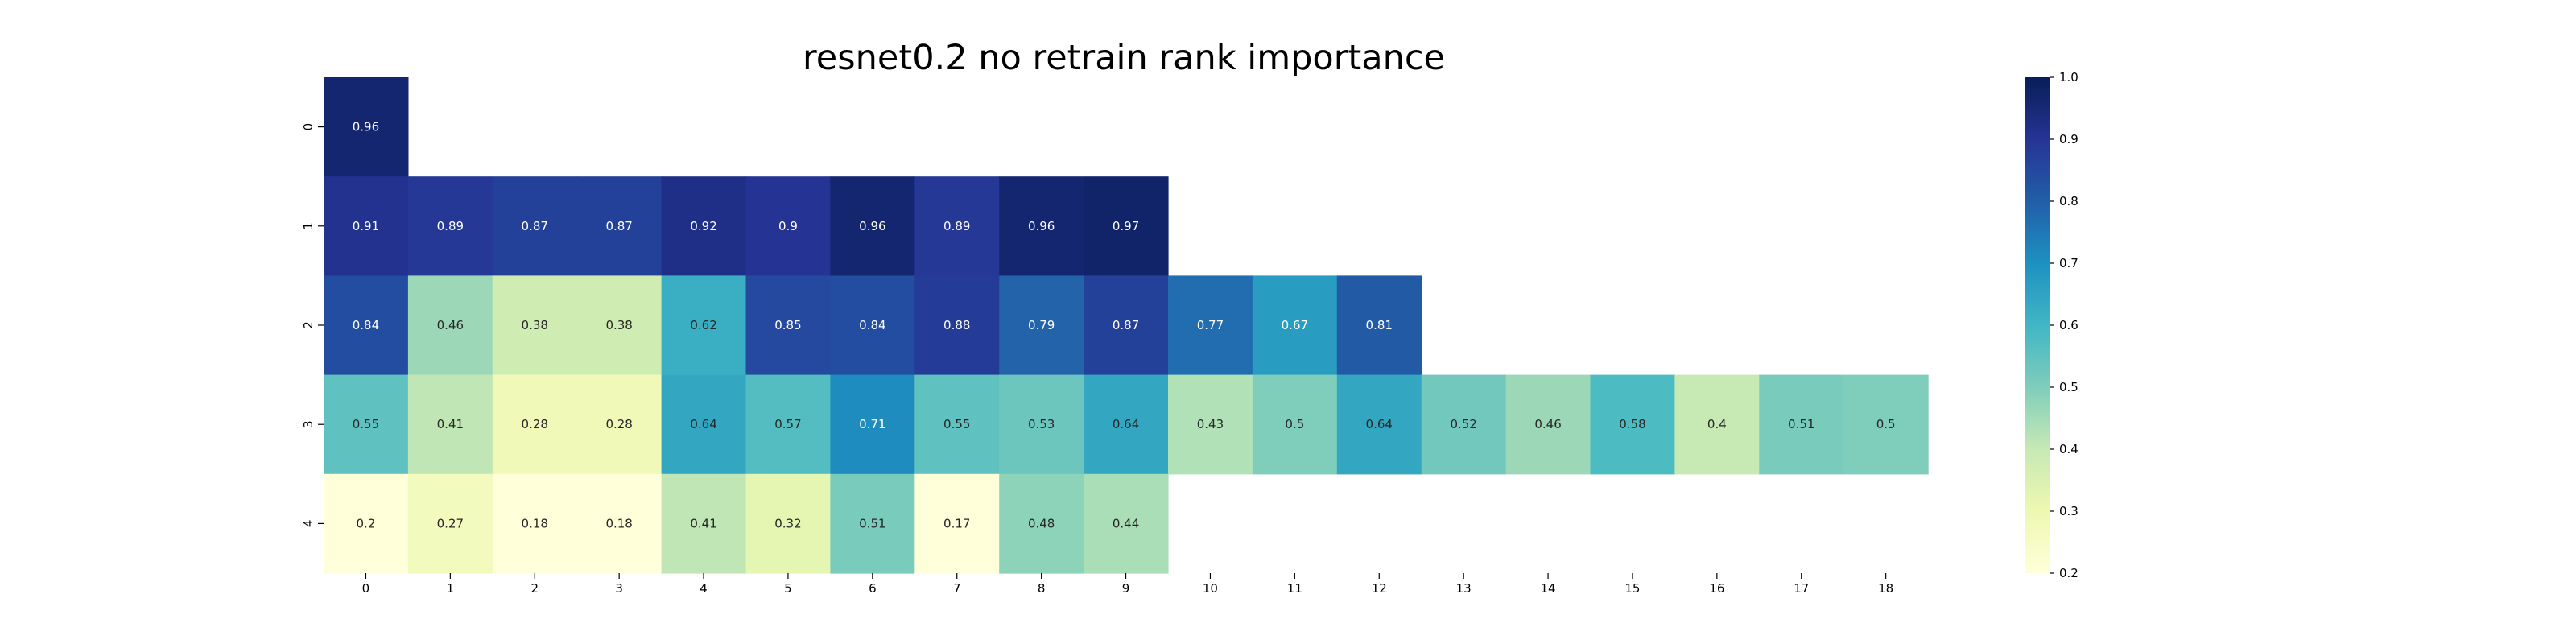  What do you see at coordinates (308, 524) in the screenshot?
I see `y-tick-label: 4` at bounding box center [308, 524].